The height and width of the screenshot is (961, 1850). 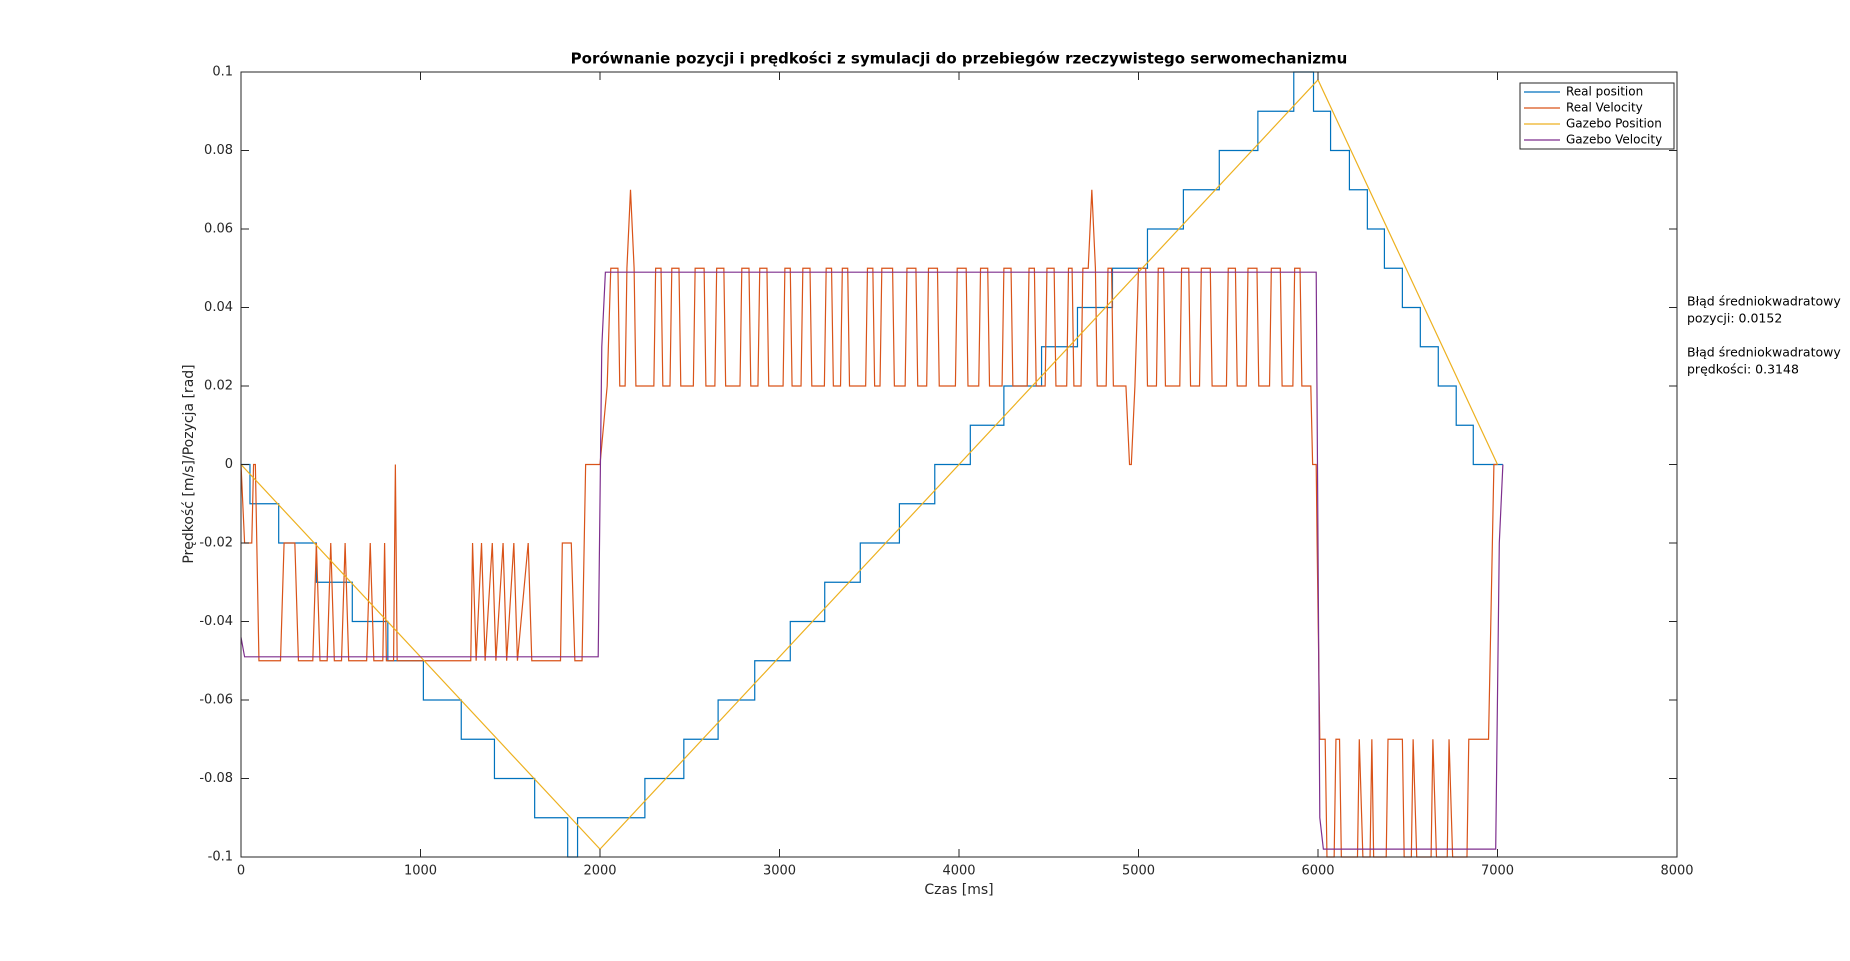 What do you see at coordinates (189, 463) in the screenshot?
I see `y-axis-label: Prędkość [m/s]/Pozycja [rad]` at bounding box center [189, 463].